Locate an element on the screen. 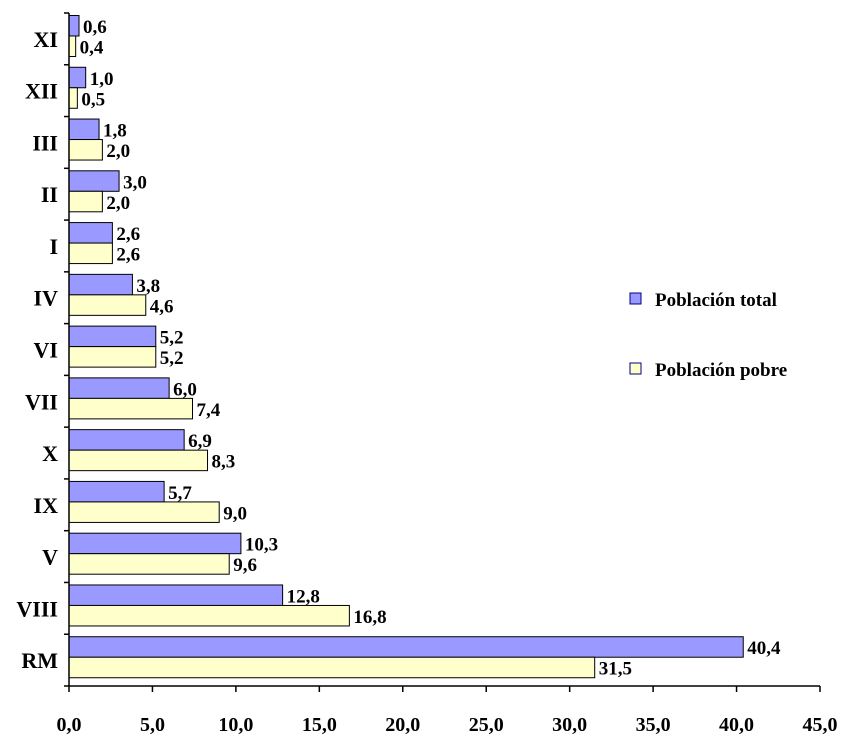 The image size is (849, 740). category-label: IX is located at coordinates (46, 505).